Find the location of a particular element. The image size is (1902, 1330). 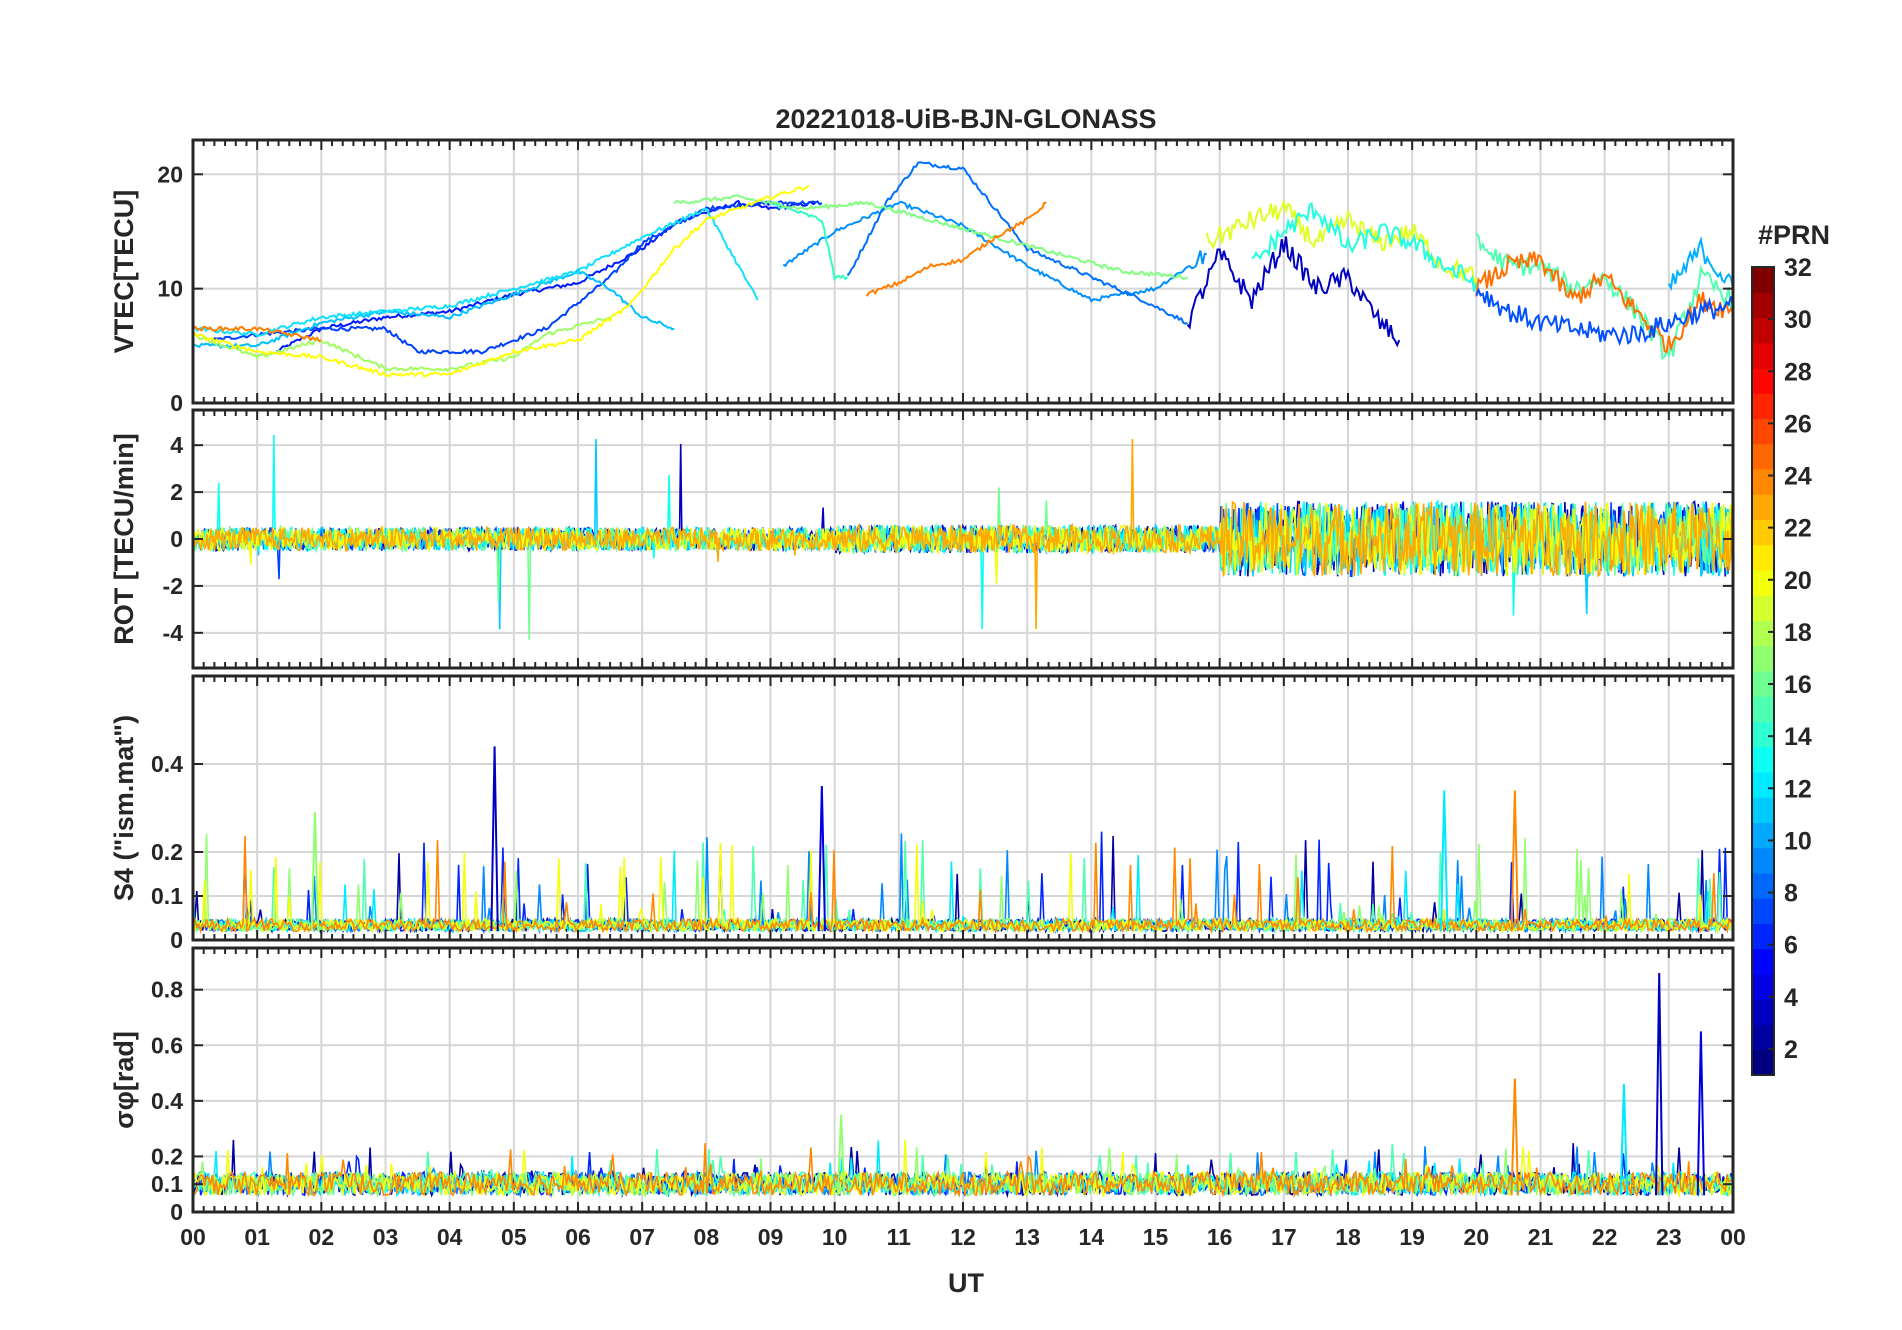

colorbar-tick-label: 22 is located at coordinates (1798, 529).